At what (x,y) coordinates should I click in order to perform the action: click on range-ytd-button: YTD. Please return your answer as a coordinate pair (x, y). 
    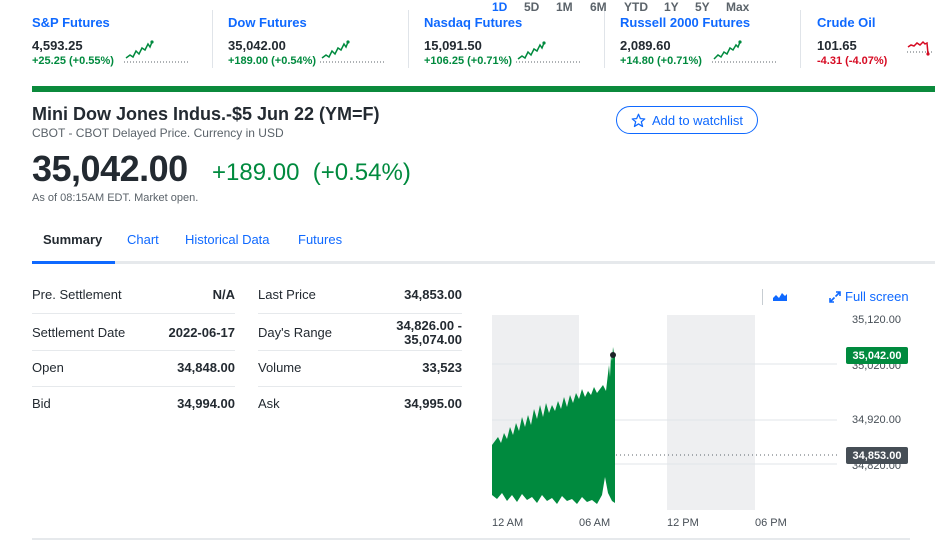
    Looking at the image, I should click on (636, 7).